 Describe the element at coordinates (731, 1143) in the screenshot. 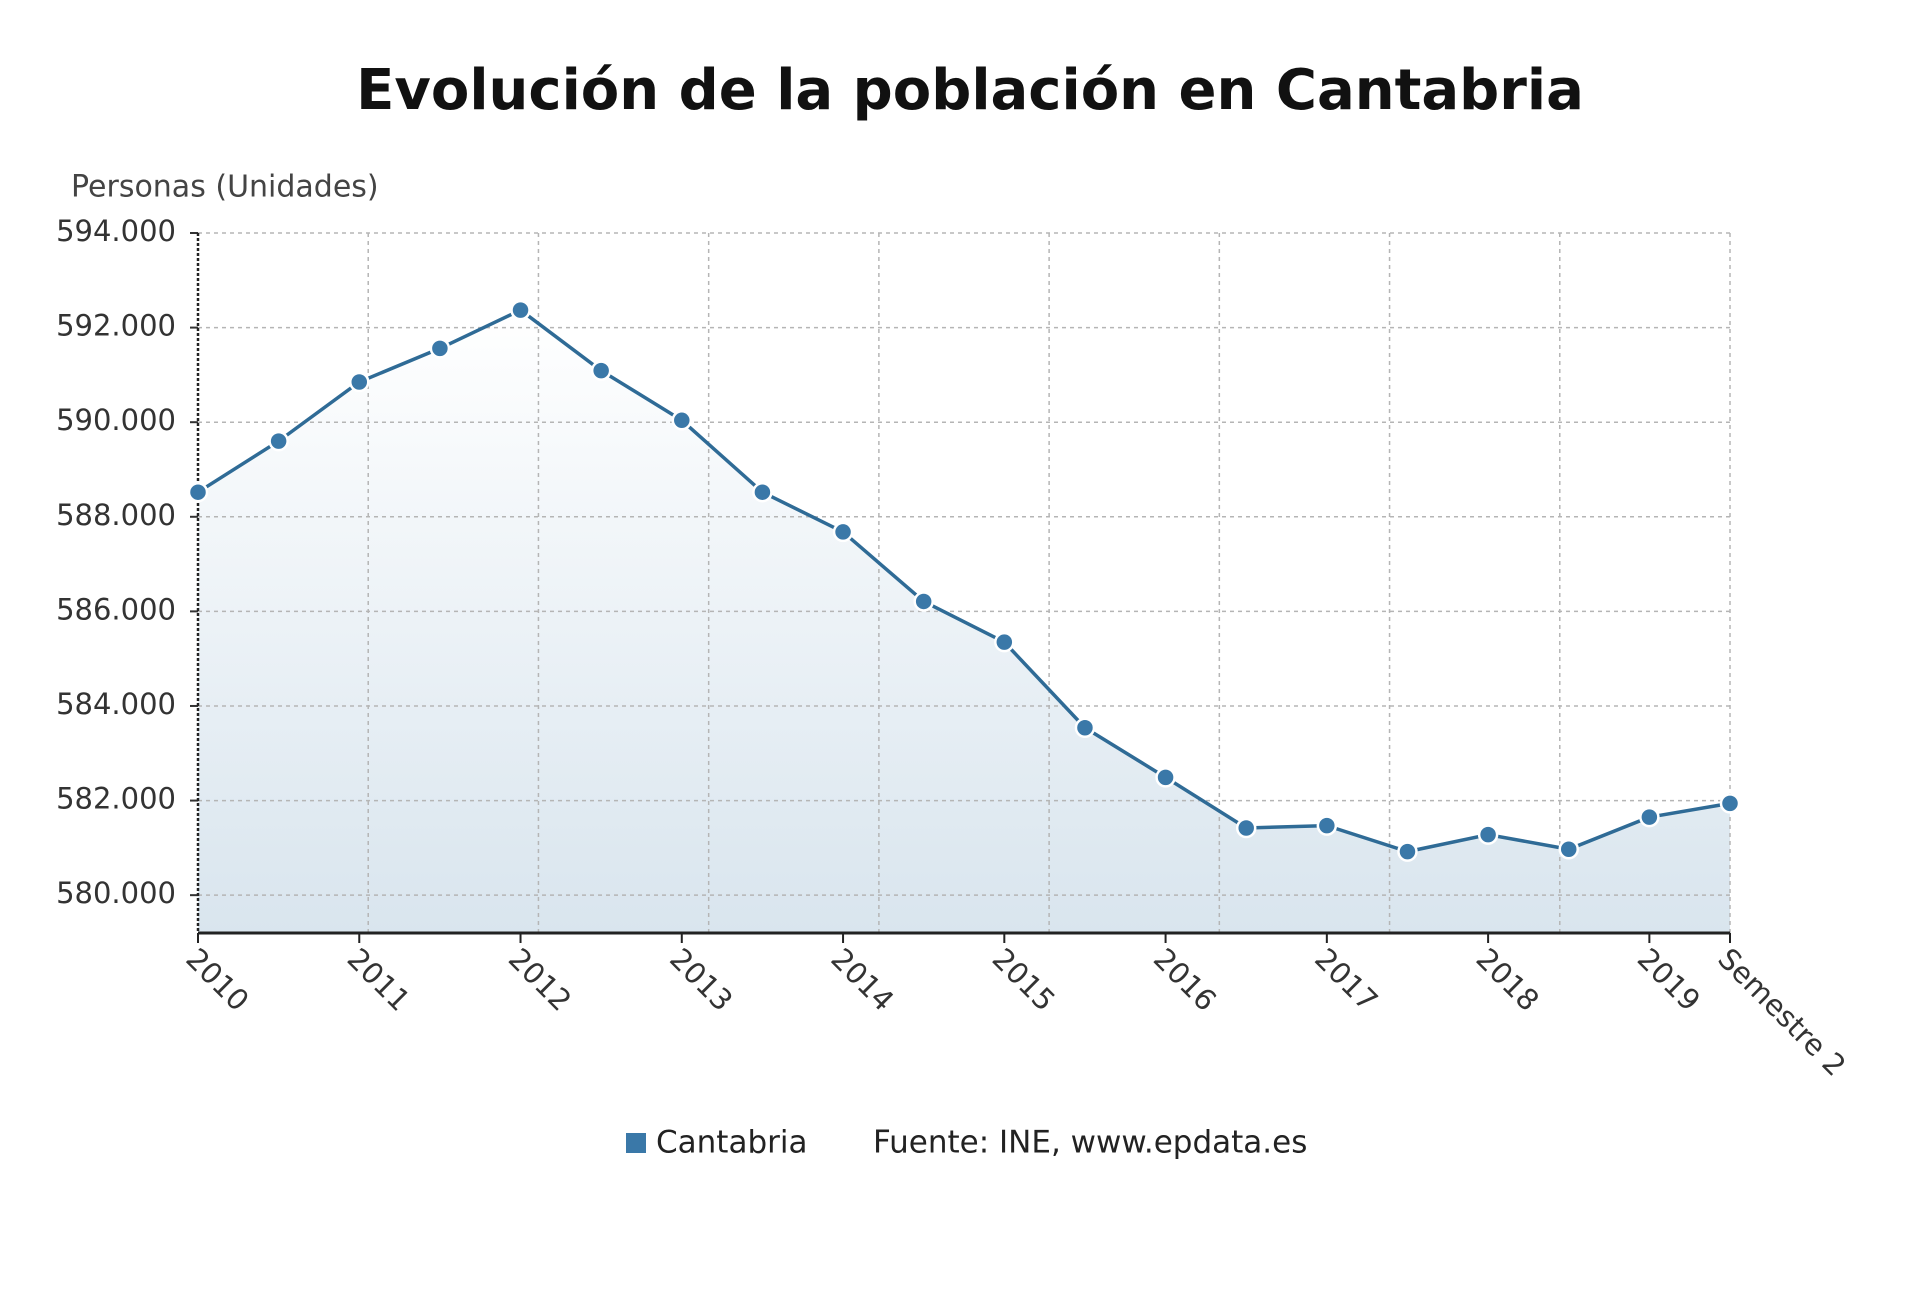

I see `legend-label: Cantabria` at that location.